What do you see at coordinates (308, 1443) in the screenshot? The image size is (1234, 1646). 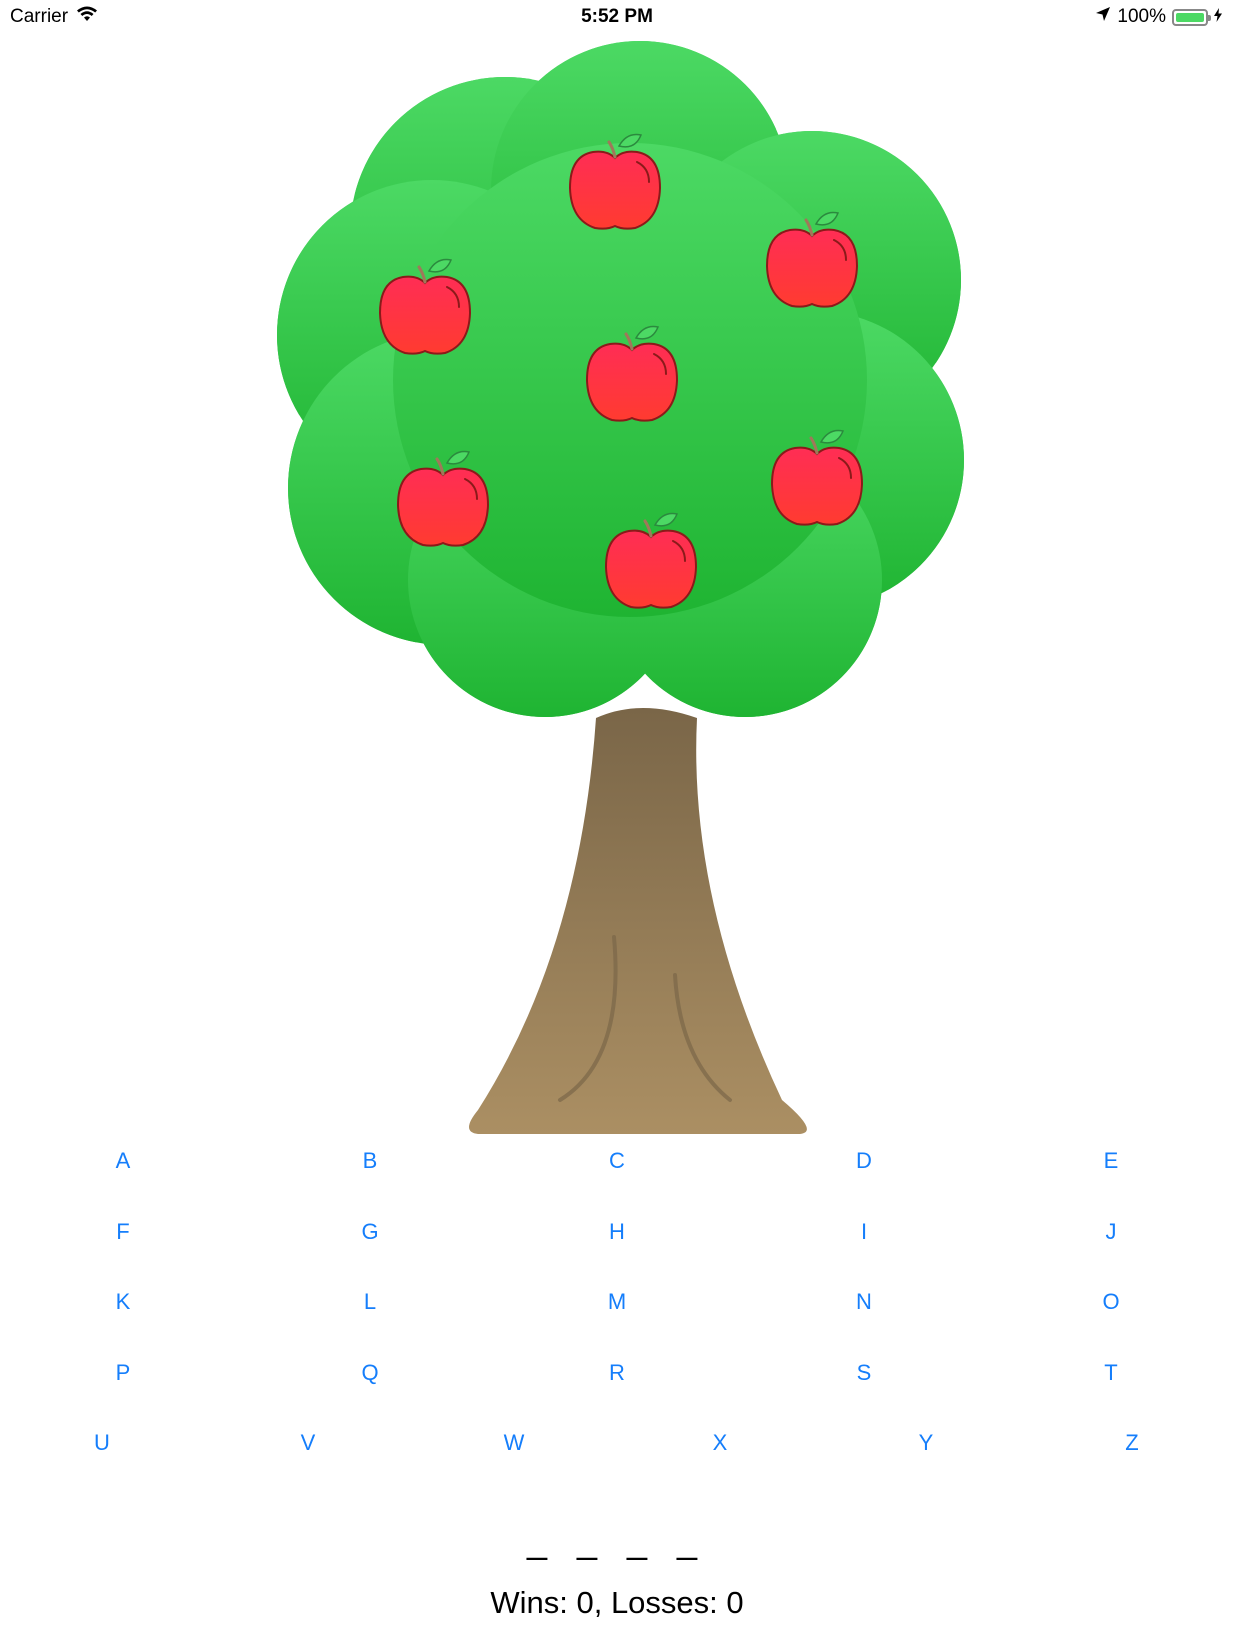 I see `letter-button-v: V` at bounding box center [308, 1443].